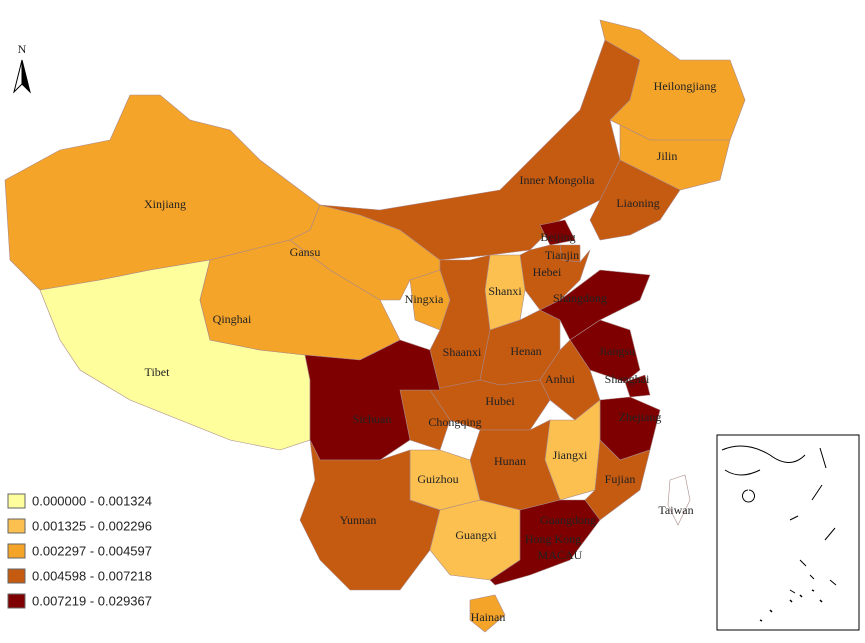  Describe the element at coordinates (560, 555) in the screenshot. I see `region-label: MACAU` at that location.